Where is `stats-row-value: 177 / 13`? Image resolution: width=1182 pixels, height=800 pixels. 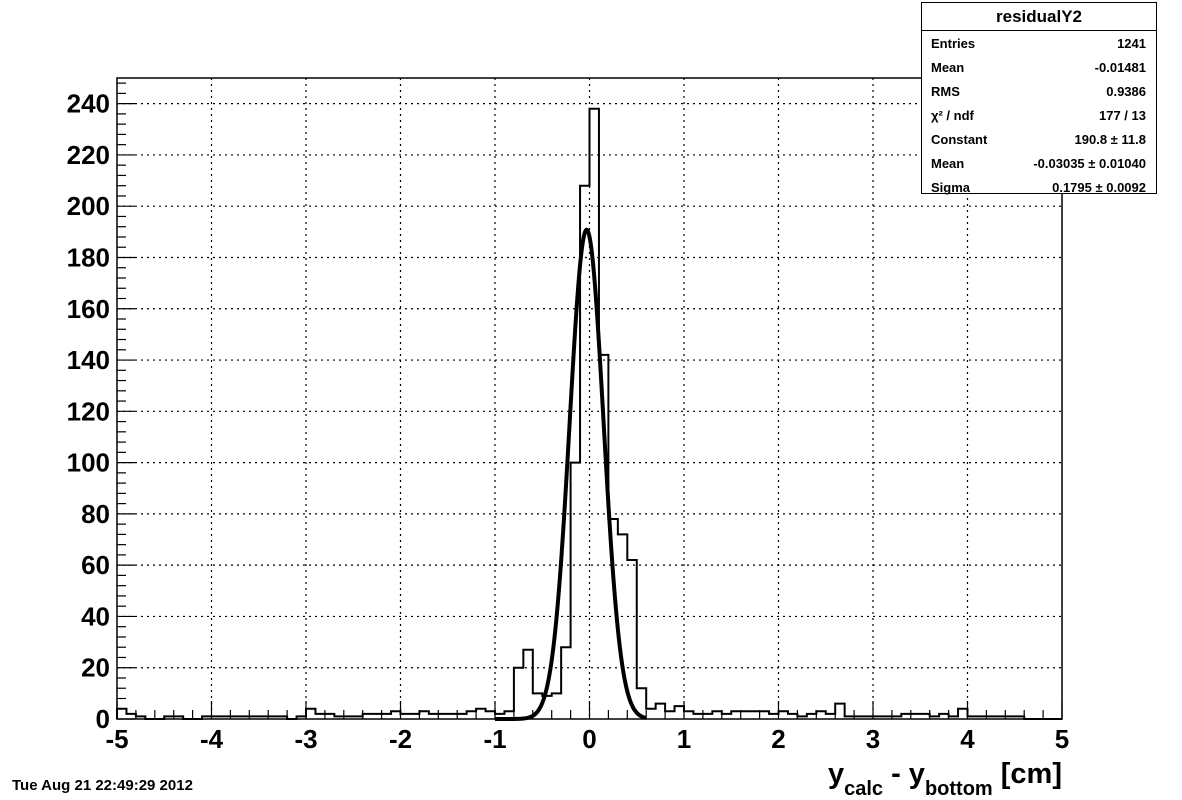 stats-row-value: 177 / 13 is located at coordinates (1122, 115).